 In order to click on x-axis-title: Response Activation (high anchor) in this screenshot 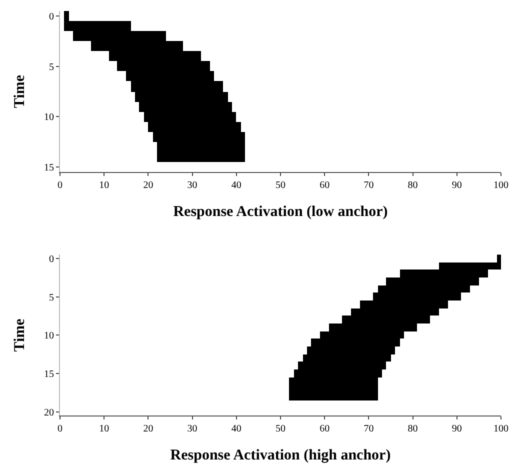, I will do `click(280, 456)`.